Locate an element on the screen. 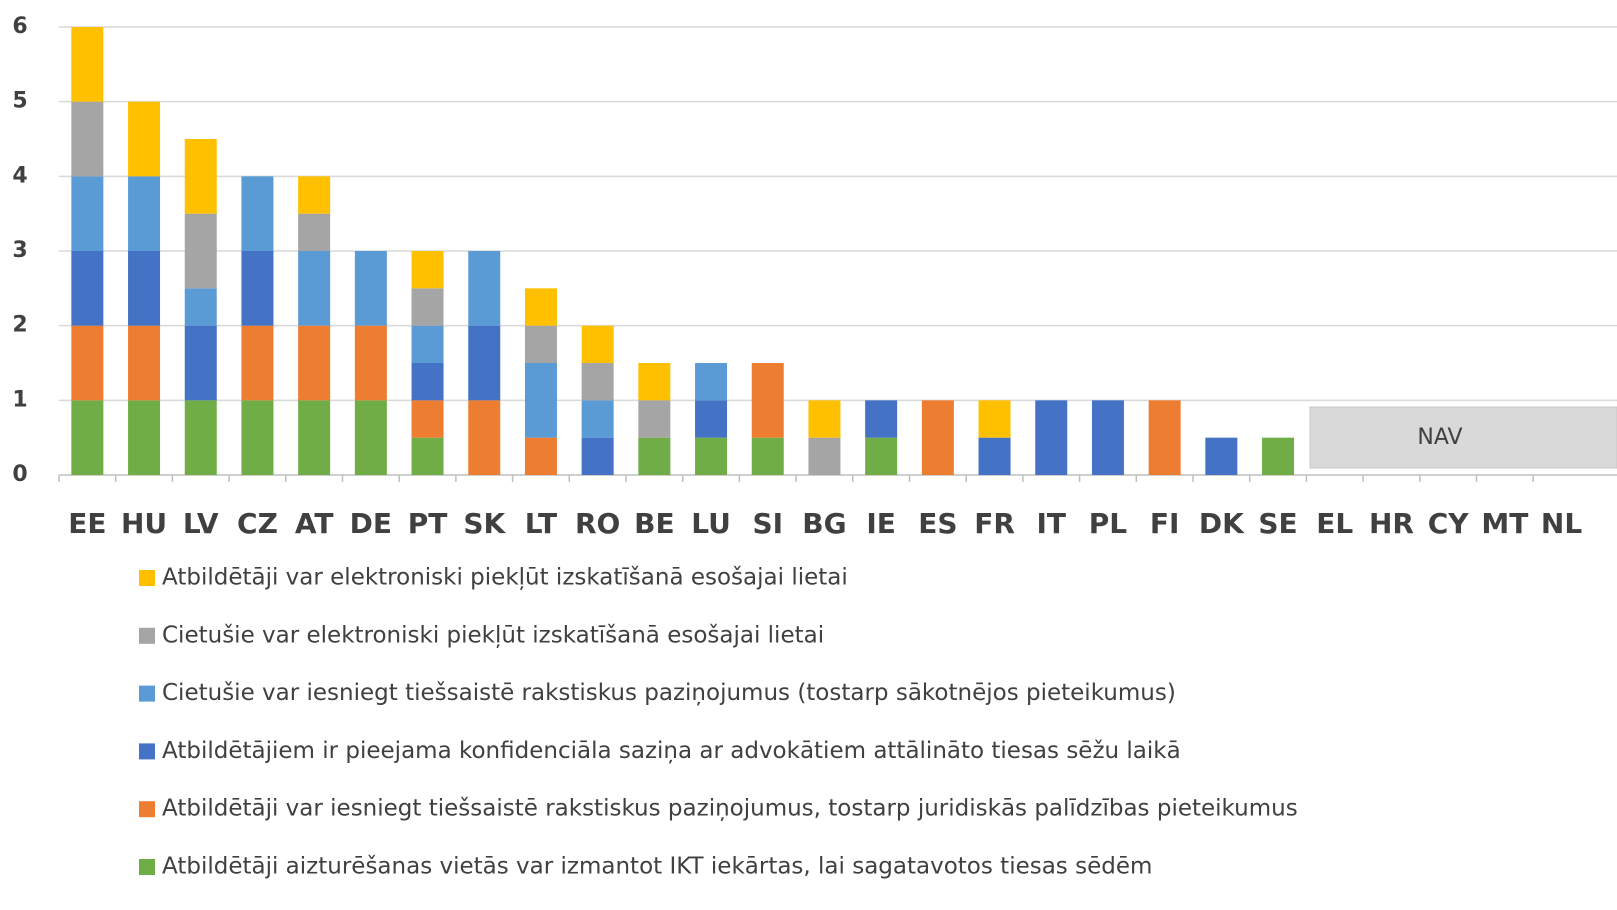  y-tick-label: 5 is located at coordinates (19, 101).